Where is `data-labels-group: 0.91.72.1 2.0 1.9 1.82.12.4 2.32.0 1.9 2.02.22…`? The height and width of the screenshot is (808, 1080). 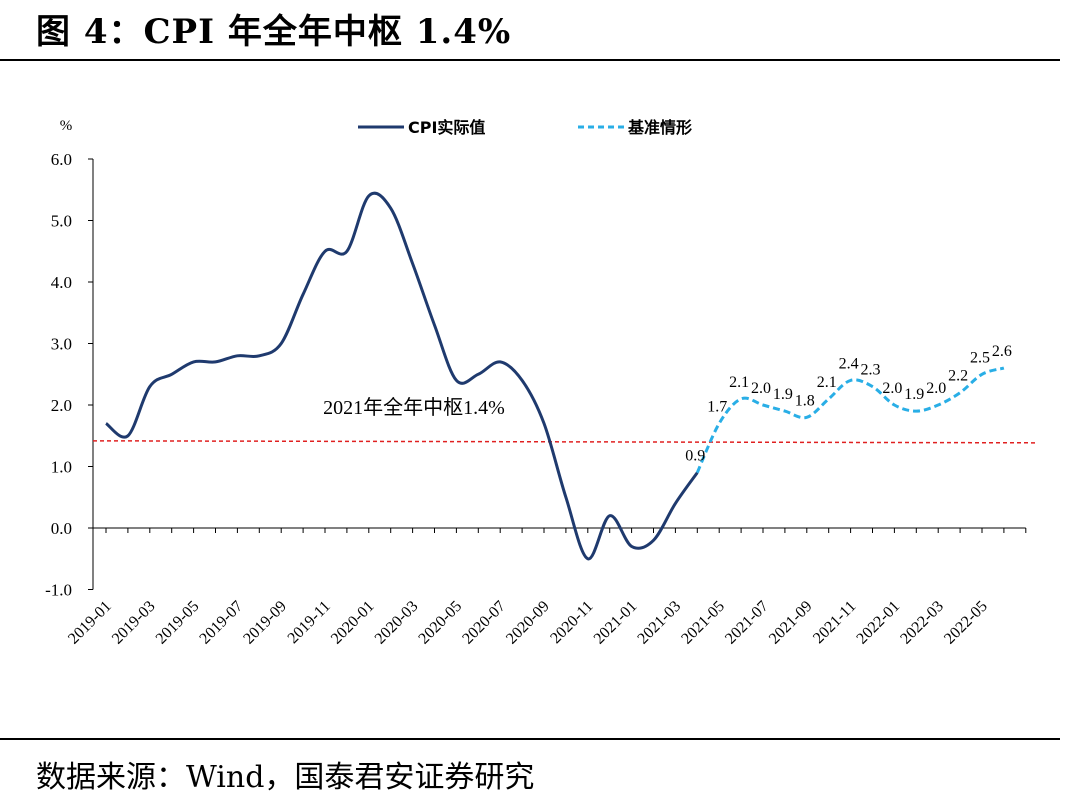 data-labels-group: 0.91.72.1 2.0 1.9 1.82.12.4 2.32.0 1.9 2.02.22… is located at coordinates (848, 404).